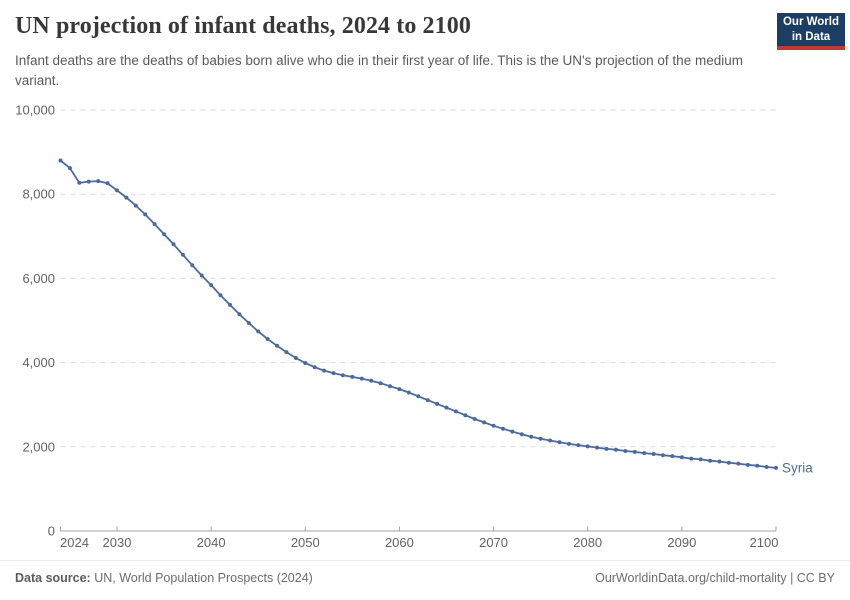 This screenshot has height=600, width=850. Describe the element at coordinates (38, 278) in the screenshot. I see `y-tick-label: 6,000` at that location.